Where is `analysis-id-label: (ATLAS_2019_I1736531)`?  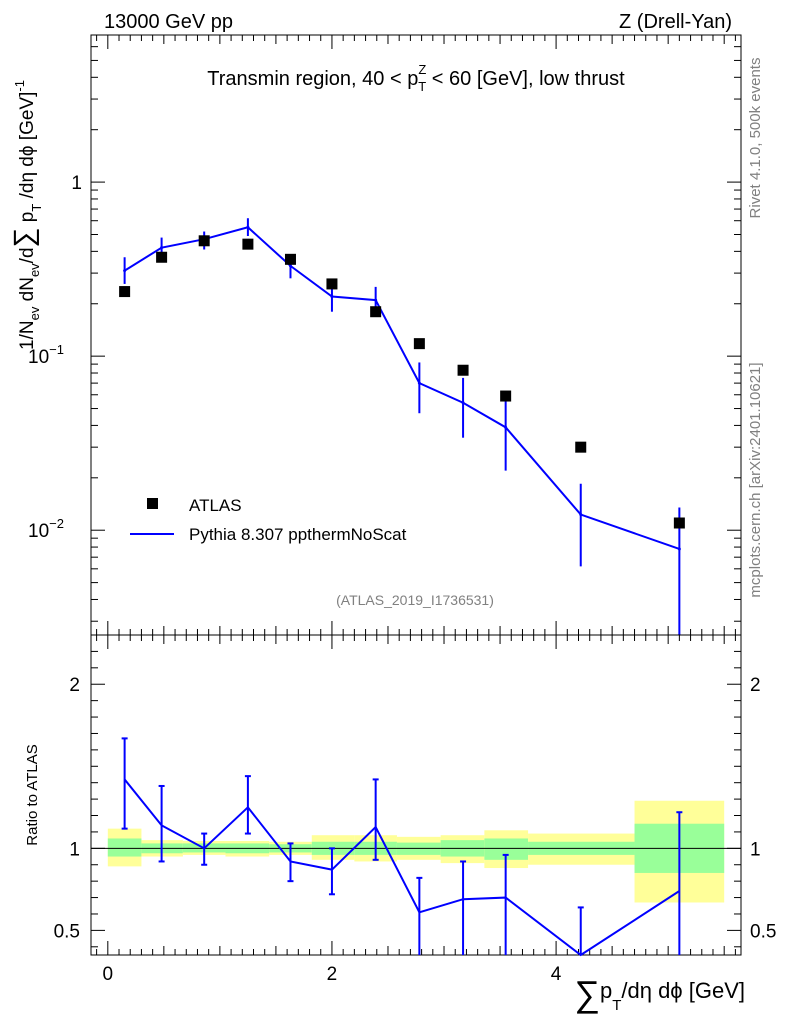
analysis-id-label: (ATLAS_2019_I1736531) is located at coordinates (415, 600).